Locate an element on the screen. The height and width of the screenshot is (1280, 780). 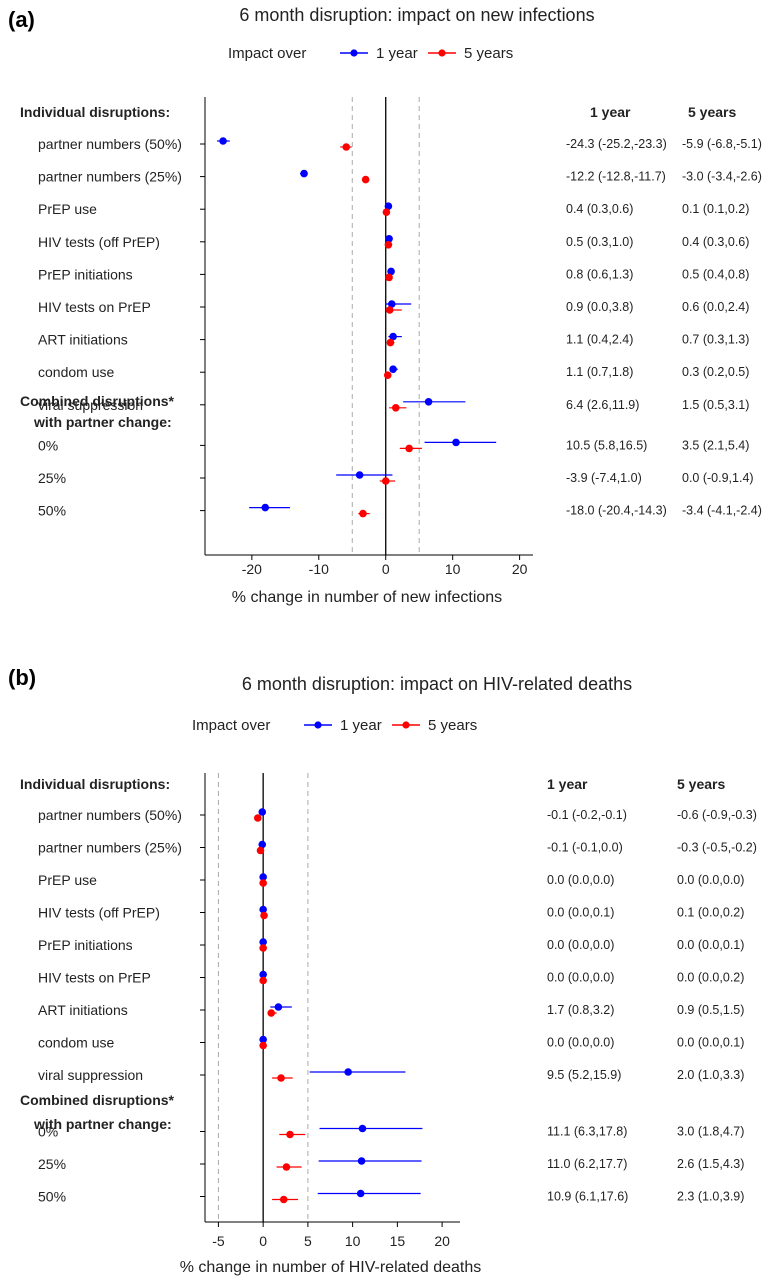
x-axis-label: % change in number of new infections is located at coordinates (367, 597).